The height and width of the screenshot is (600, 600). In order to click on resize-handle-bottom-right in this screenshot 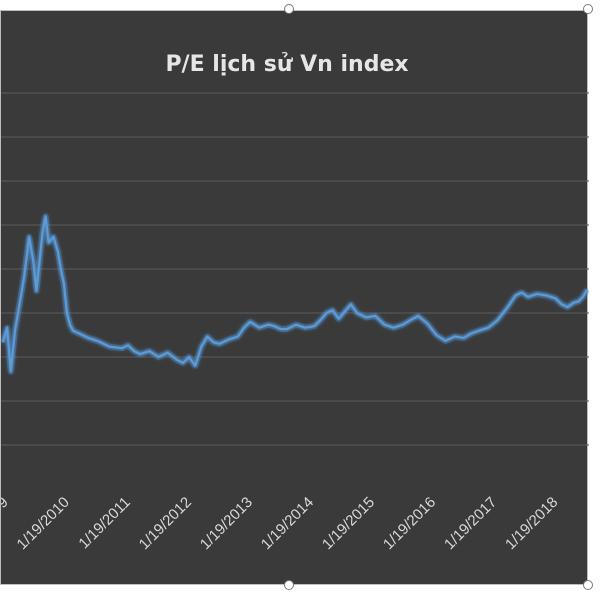, I will do `click(588, 585)`.